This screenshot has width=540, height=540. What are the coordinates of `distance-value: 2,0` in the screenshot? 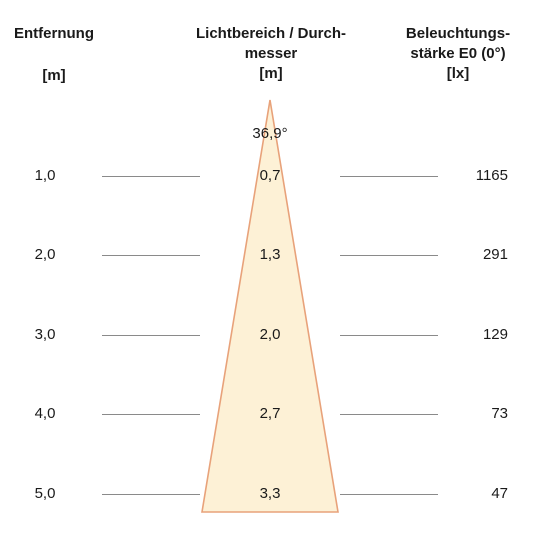 It's located at (45, 254).